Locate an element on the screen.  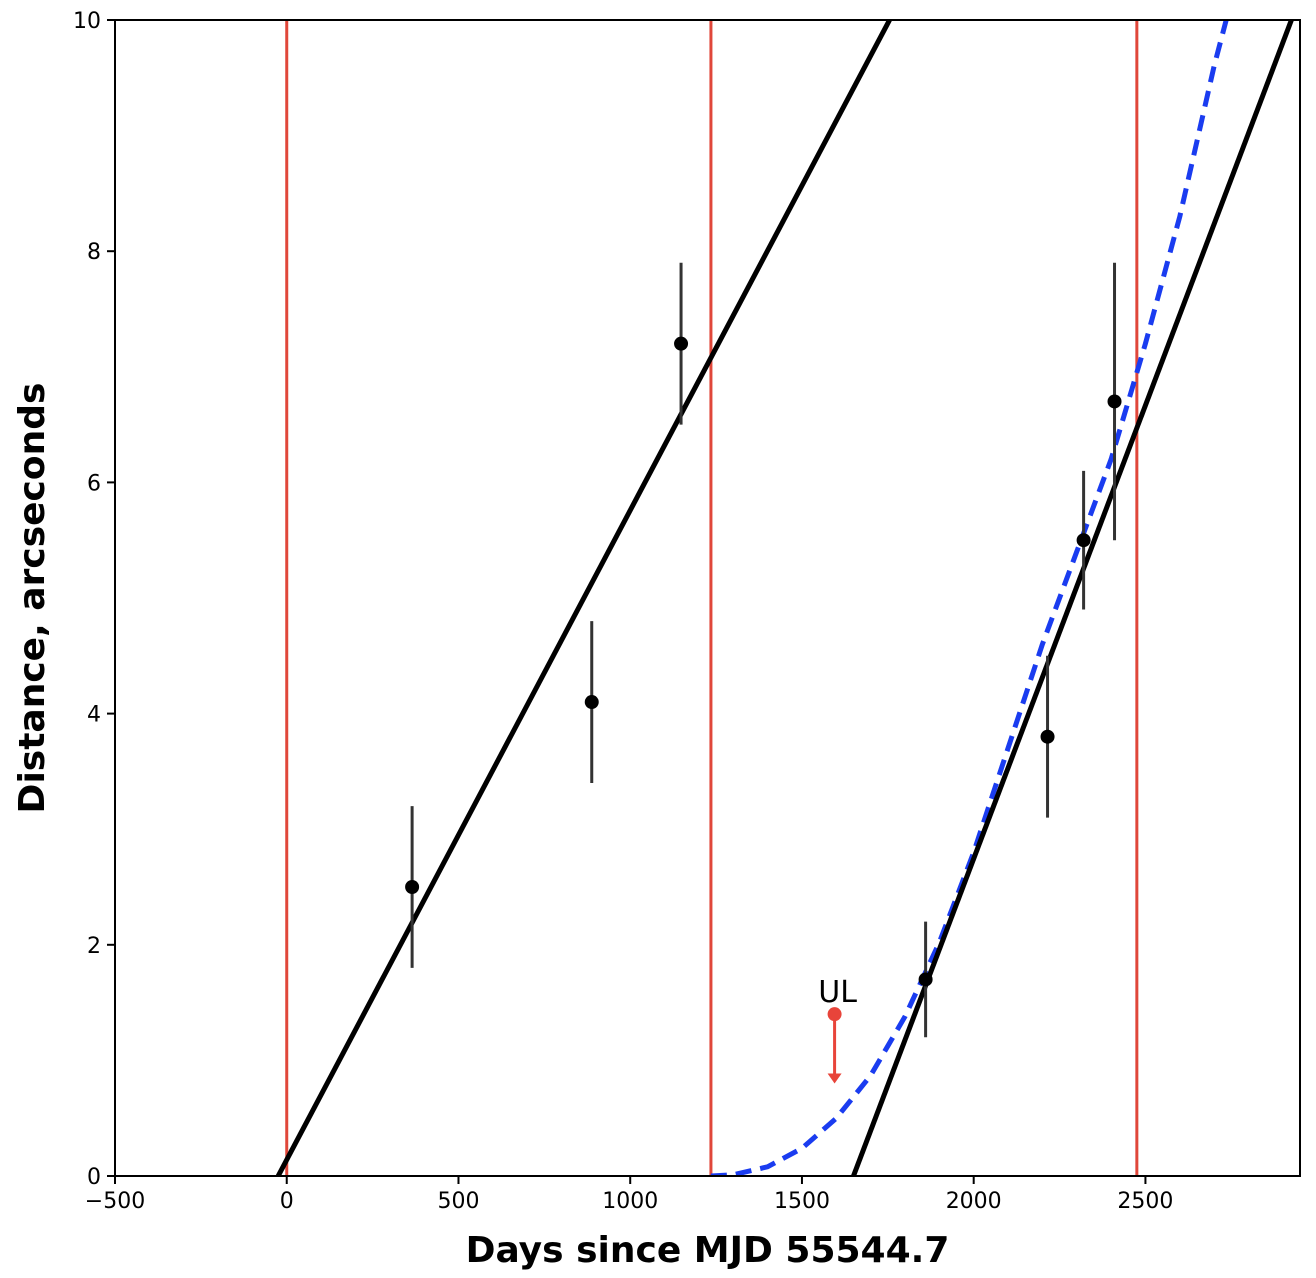
y-axis-title: Distance, arcseconds is located at coordinates (32, 598).